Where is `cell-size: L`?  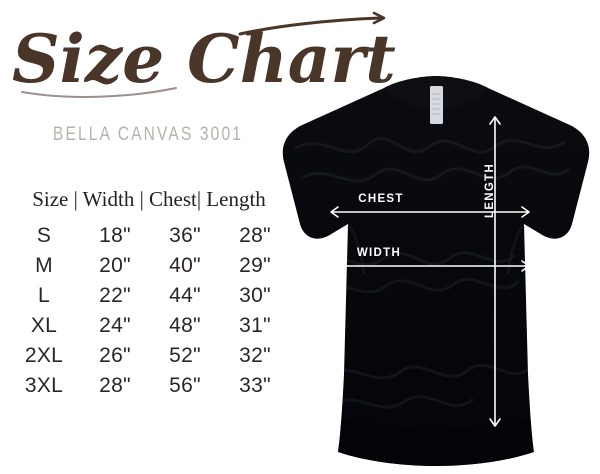
cell-size: L is located at coordinates (44, 295).